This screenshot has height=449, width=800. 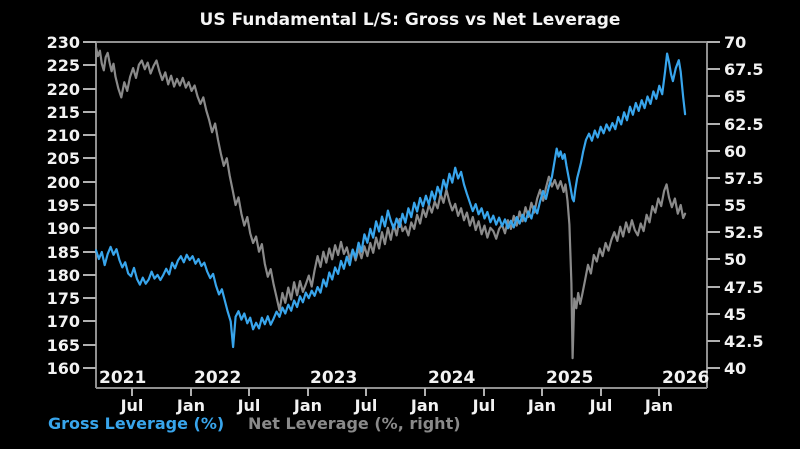 What do you see at coordinates (63, 112) in the screenshot?
I see `left-tick-label: 215` at bounding box center [63, 112].